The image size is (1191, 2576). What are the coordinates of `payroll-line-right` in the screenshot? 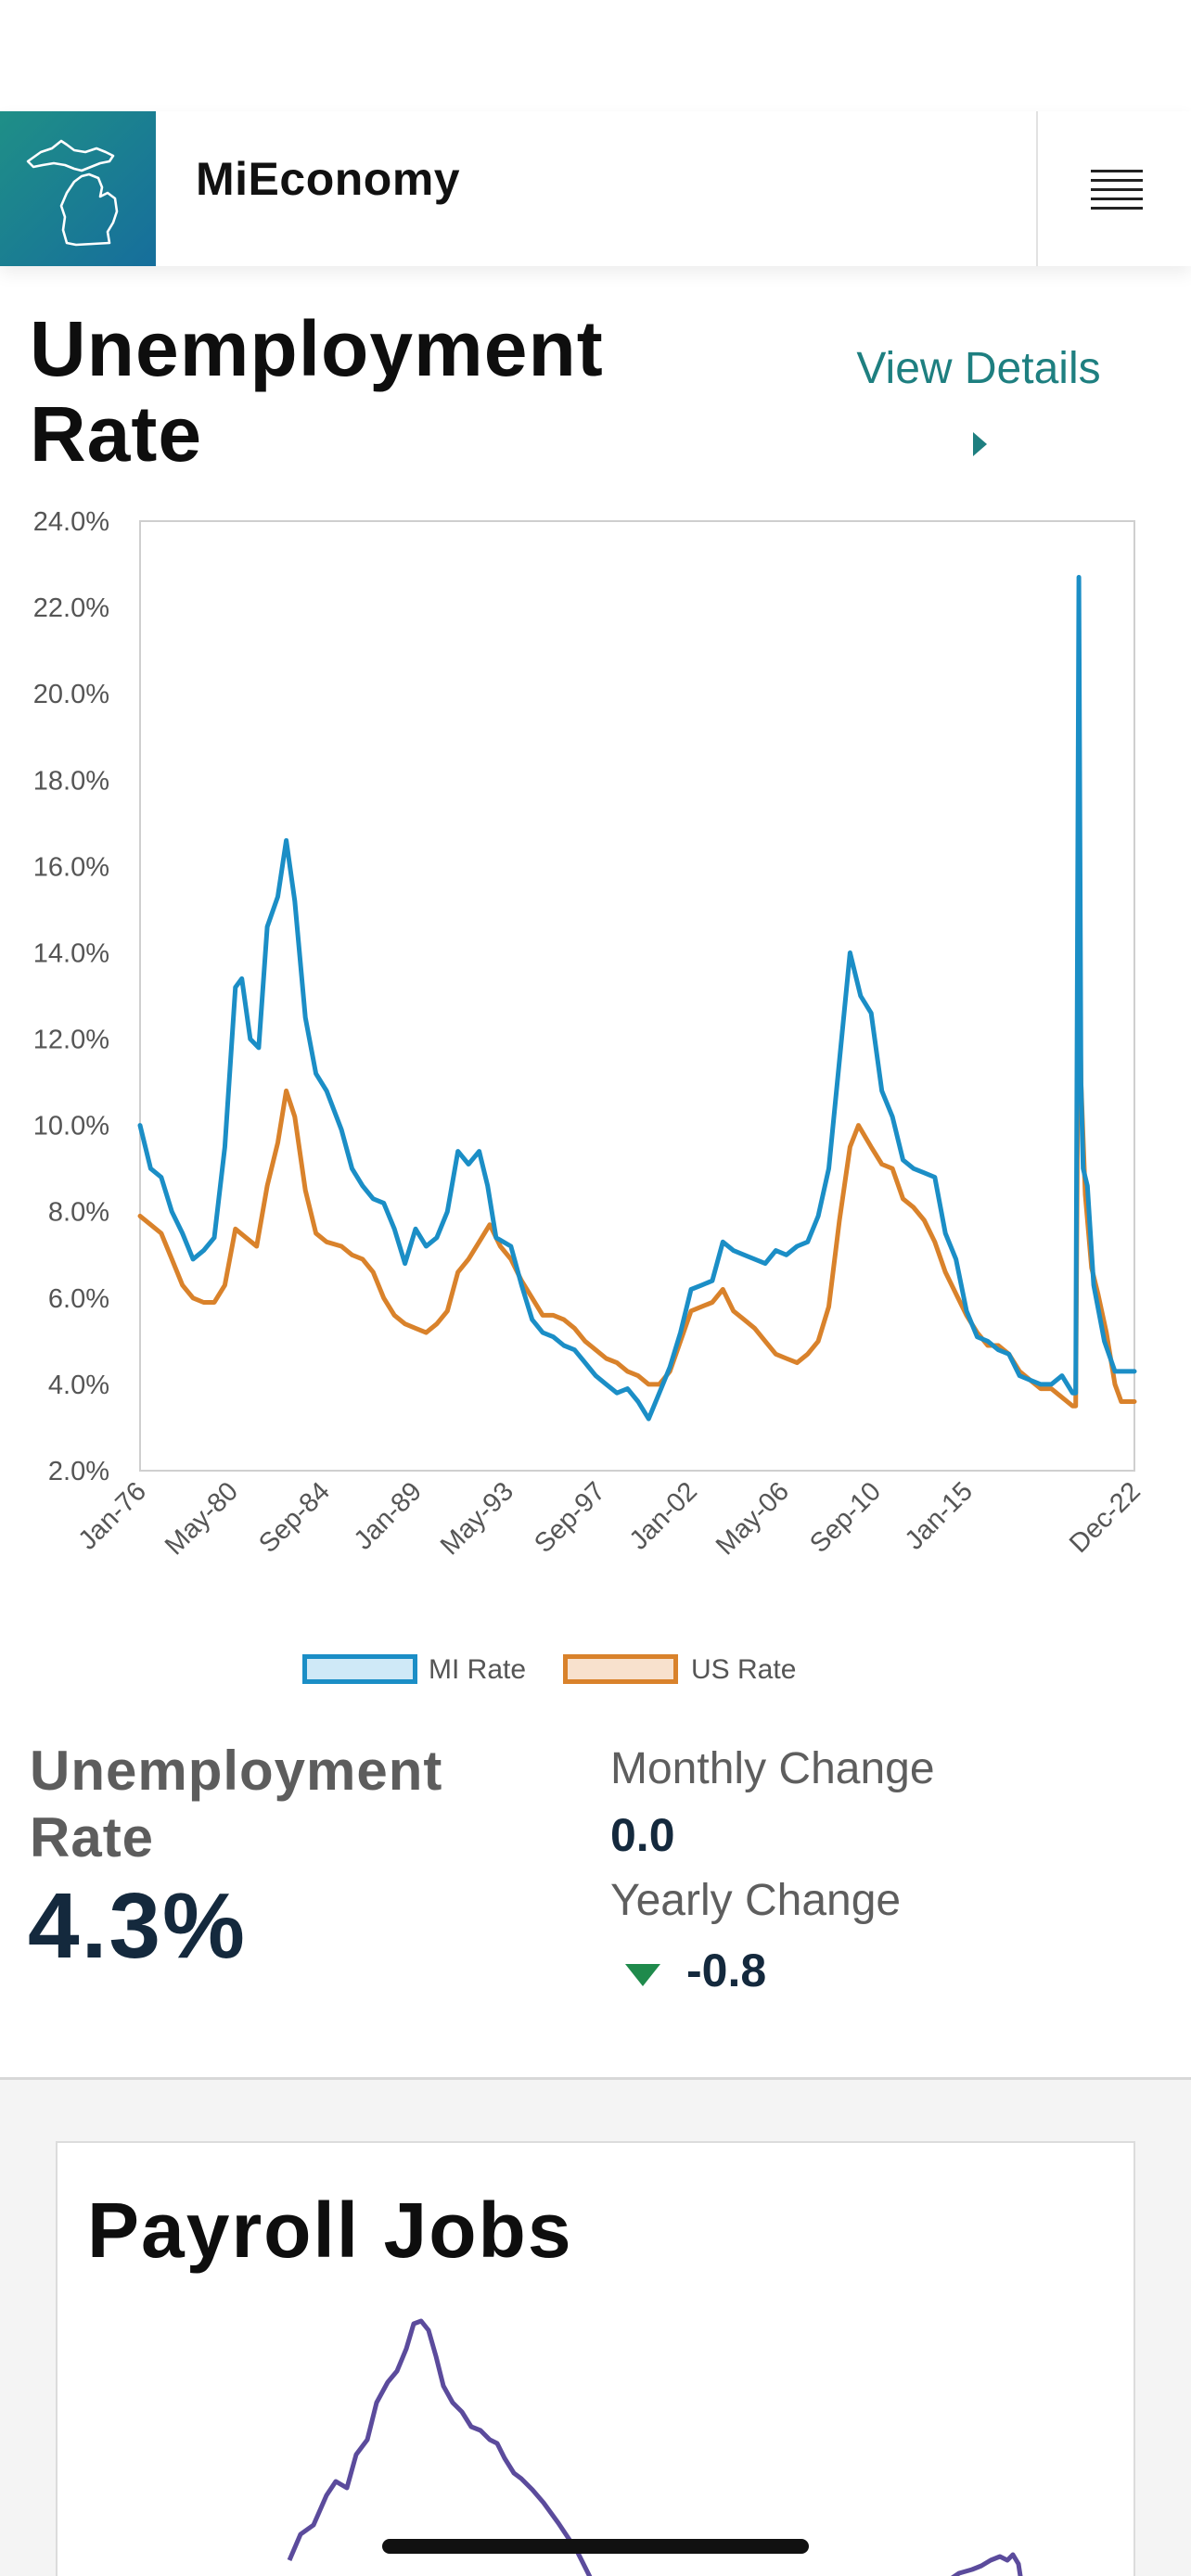 It's located at (986, 2564).